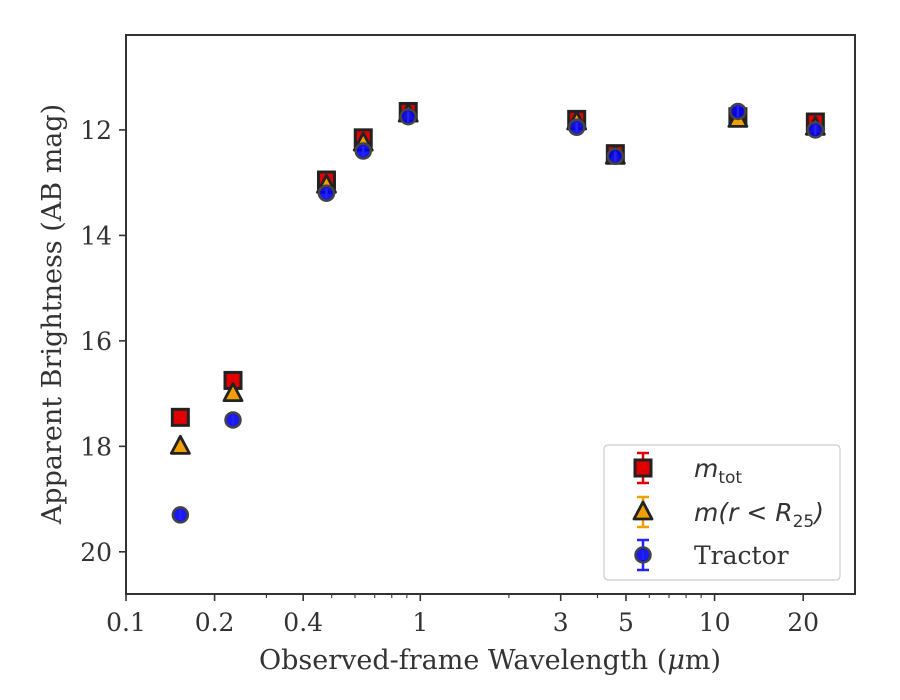 The height and width of the screenshot is (700, 900). Describe the element at coordinates (52, 314) in the screenshot. I see `y-axis-label: Apparent Brightness (AB mag)` at that location.